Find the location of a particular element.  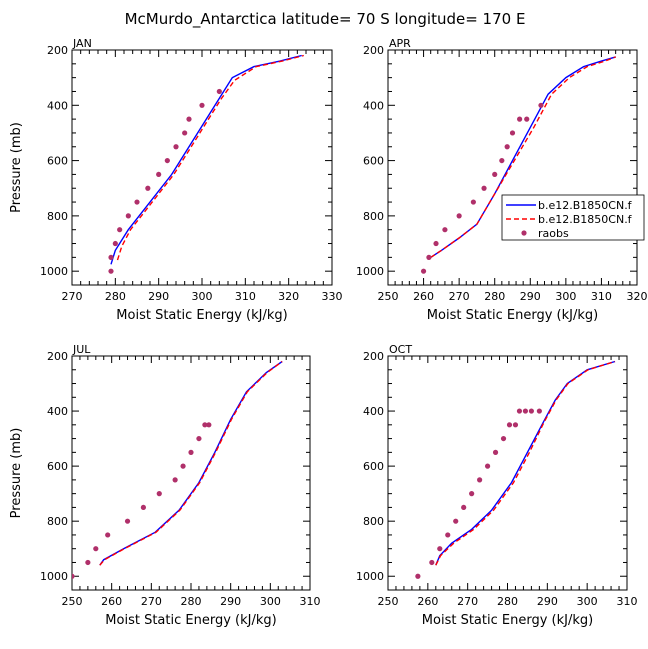

panel-label: JUL is located at coordinates (81, 349).